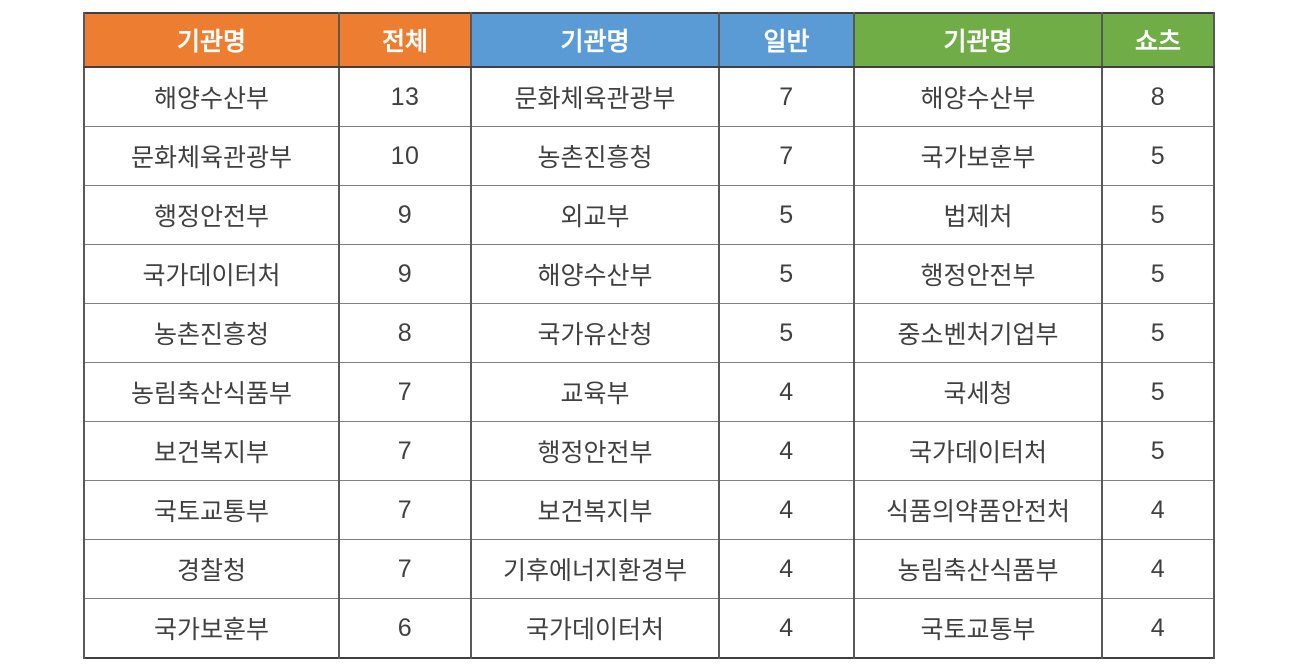  I want to click on general-org-name-cell: 농촌진흥청, so click(595, 156).